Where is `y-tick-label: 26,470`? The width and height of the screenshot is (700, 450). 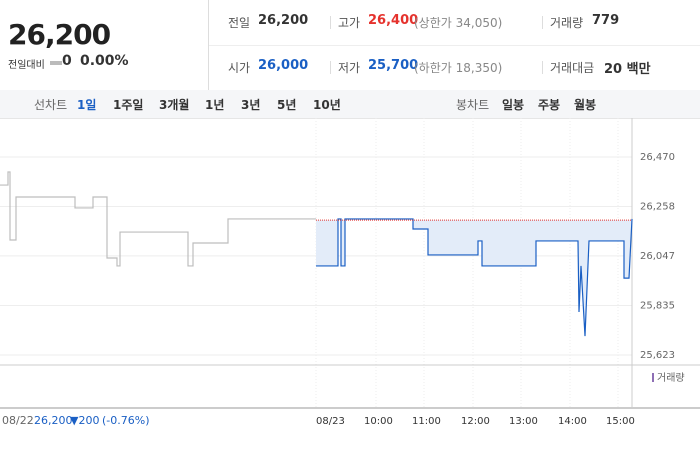 y-tick-label: 26,470 is located at coordinates (657, 157).